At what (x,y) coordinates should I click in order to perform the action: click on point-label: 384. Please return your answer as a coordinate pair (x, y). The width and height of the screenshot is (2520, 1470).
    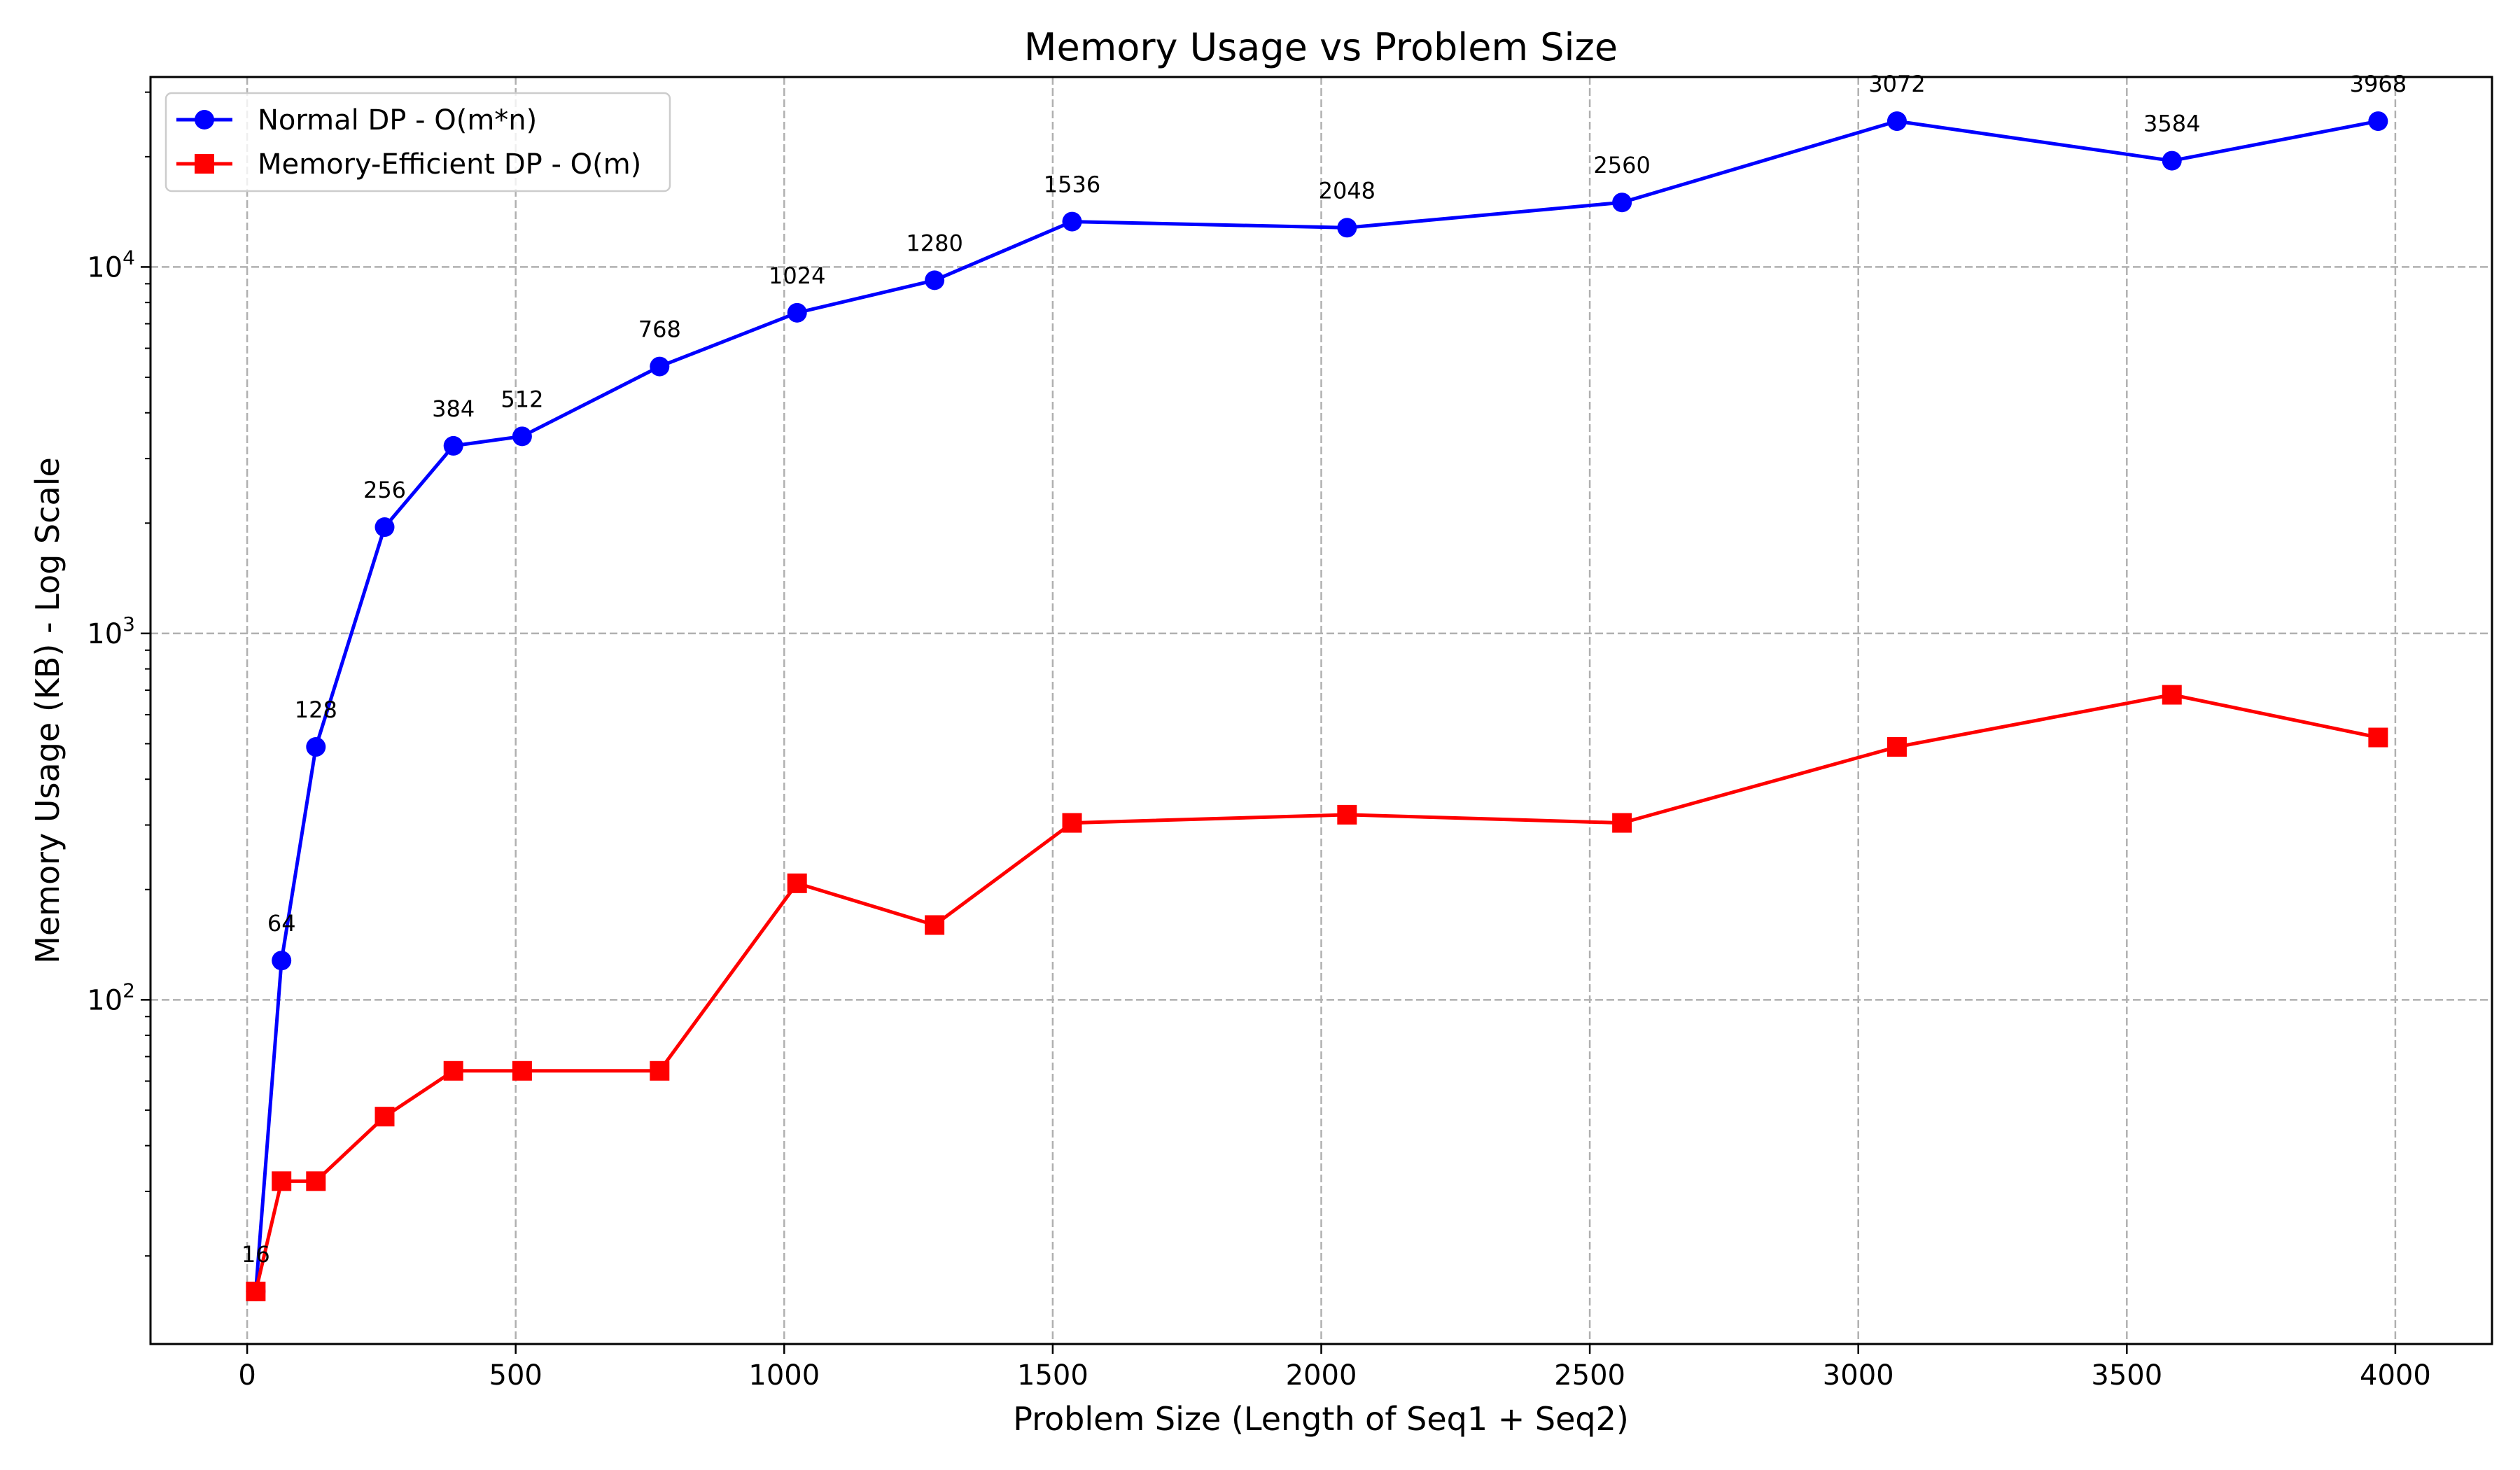
    Looking at the image, I should click on (453, 409).